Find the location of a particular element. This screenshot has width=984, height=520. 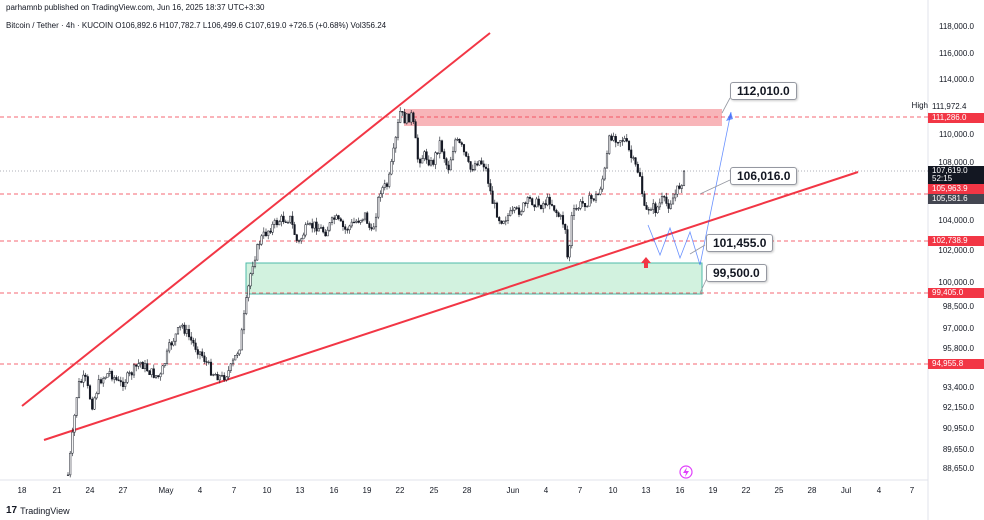

price-tag: 102,738.9 is located at coordinates (956, 241).